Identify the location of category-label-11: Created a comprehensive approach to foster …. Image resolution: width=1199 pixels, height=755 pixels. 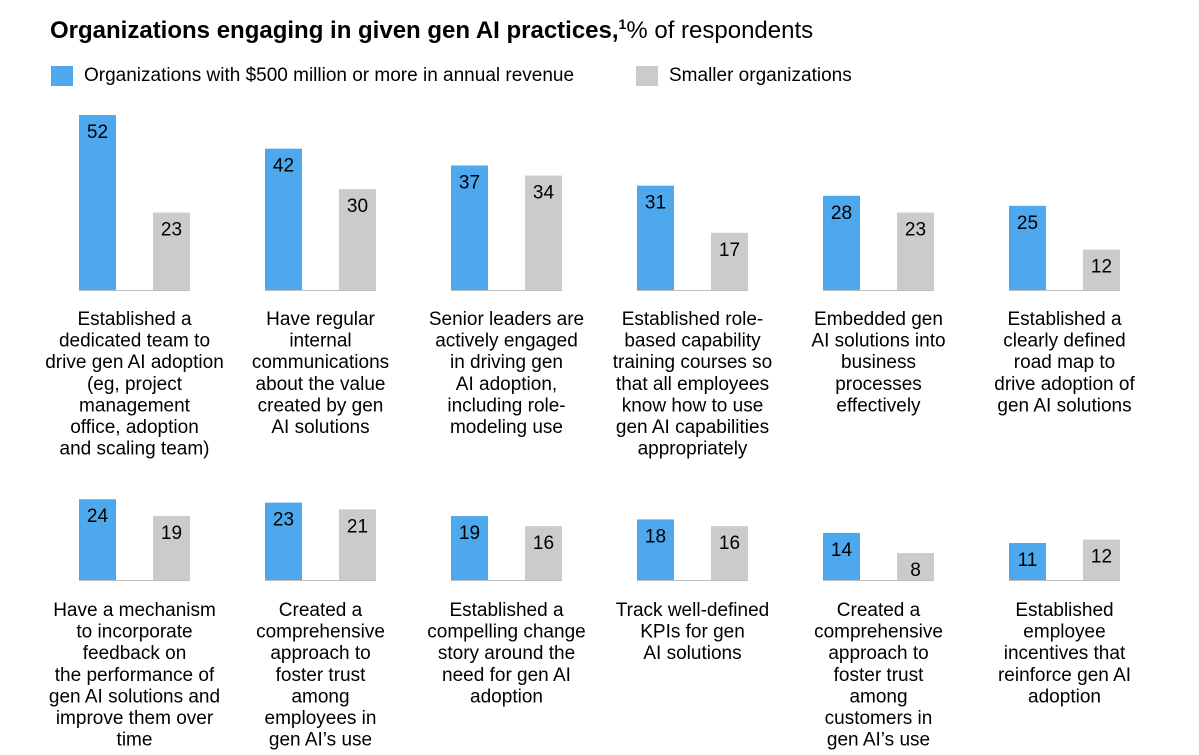
(878, 675).